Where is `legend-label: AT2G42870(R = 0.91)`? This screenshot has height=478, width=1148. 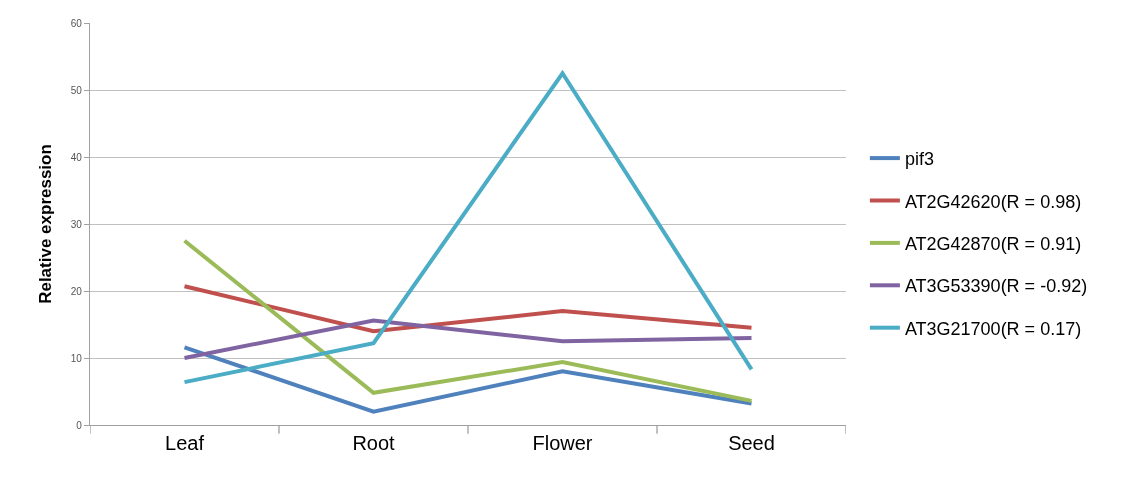 legend-label: AT2G42870(R = 0.91) is located at coordinates (993, 243).